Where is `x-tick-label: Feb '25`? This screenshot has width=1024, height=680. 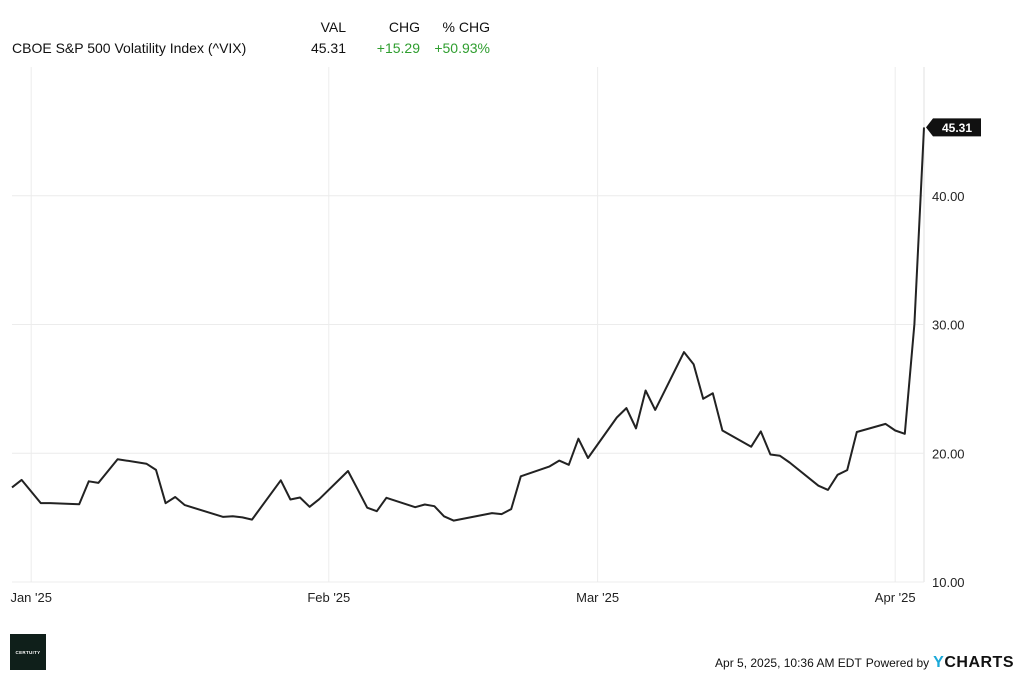 x-tick-label: Feb '25 is located at coordinates (328, 597).